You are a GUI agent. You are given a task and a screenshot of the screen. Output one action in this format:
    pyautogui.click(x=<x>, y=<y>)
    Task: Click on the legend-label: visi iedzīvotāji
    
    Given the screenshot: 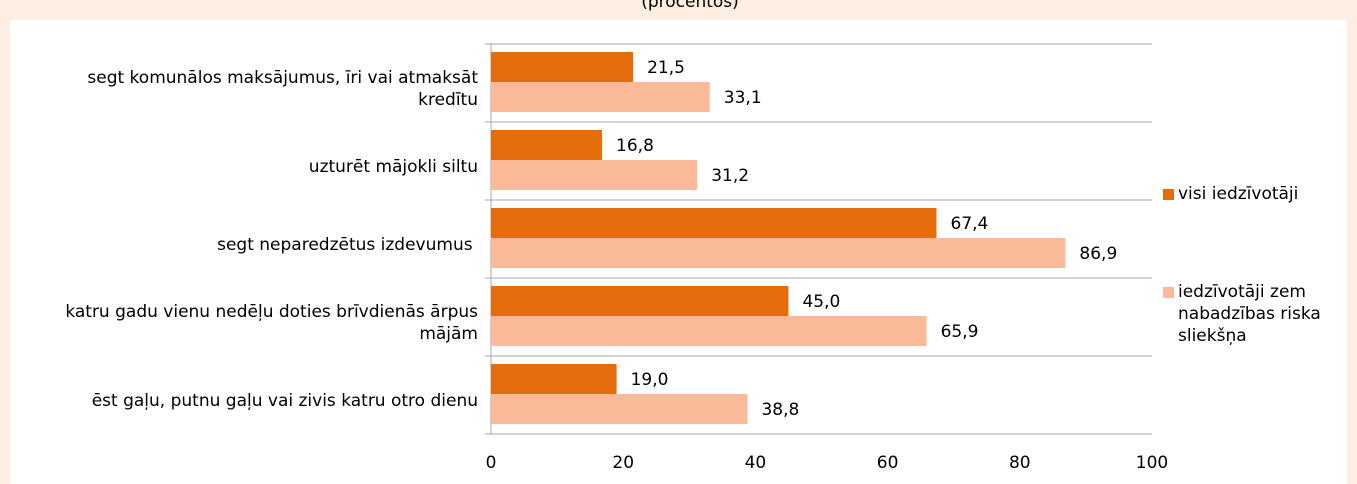 What is the action you would take?
    pyautogui.click(x=1238, y=194)
    